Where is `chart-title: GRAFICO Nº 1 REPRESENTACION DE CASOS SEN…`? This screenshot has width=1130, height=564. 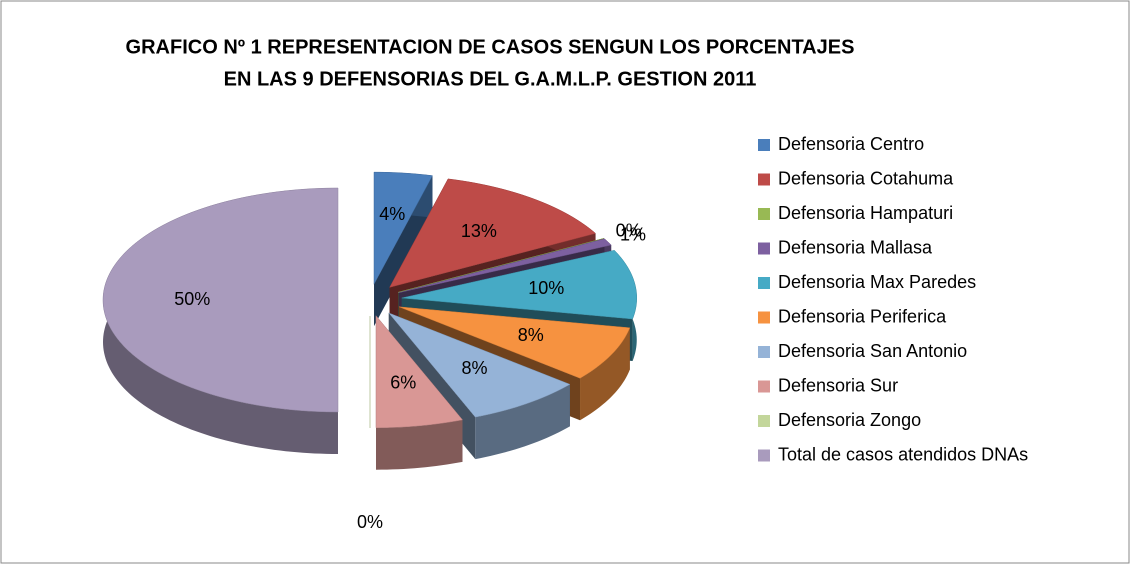 chart-title: GRAFICO Nº 1 REPRESENTACION DE CASOS SEN… is located at coordinates (490, 47).